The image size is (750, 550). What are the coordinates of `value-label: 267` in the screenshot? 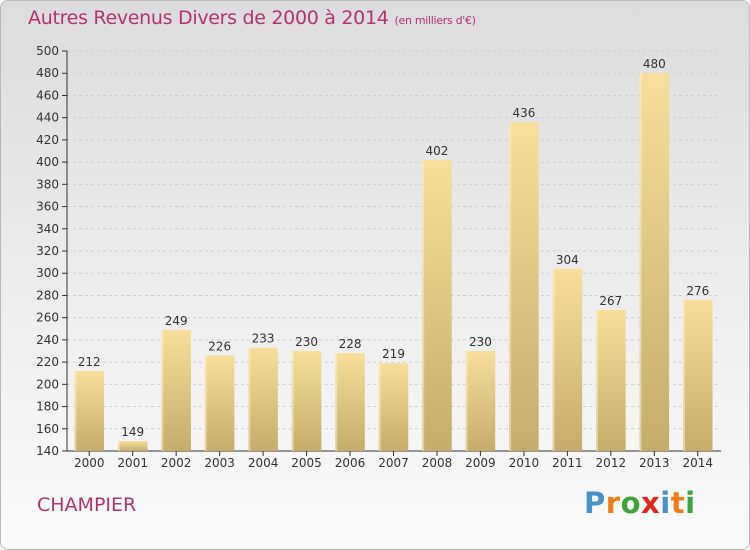 It's located at (610, 301).